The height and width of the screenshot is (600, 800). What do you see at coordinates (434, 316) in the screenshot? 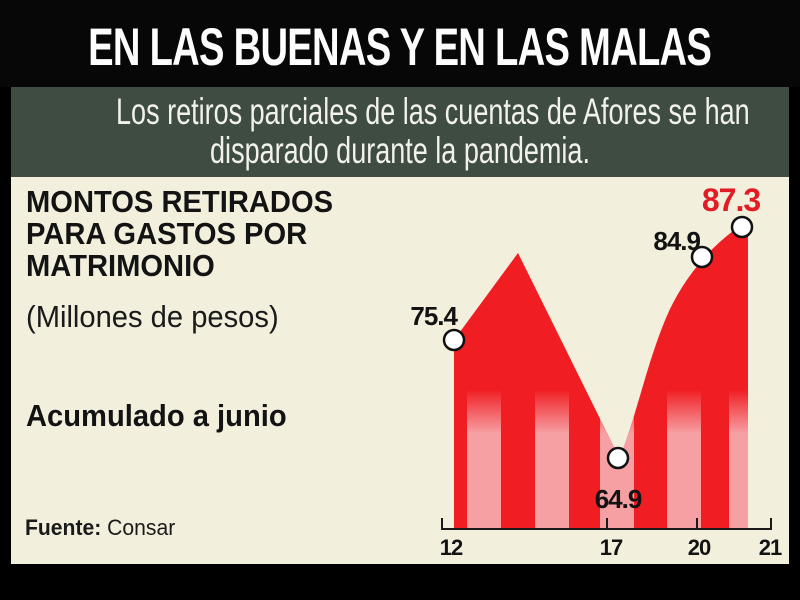
I see `value-label-2012: 75.4` at bounding box center [434, 316].